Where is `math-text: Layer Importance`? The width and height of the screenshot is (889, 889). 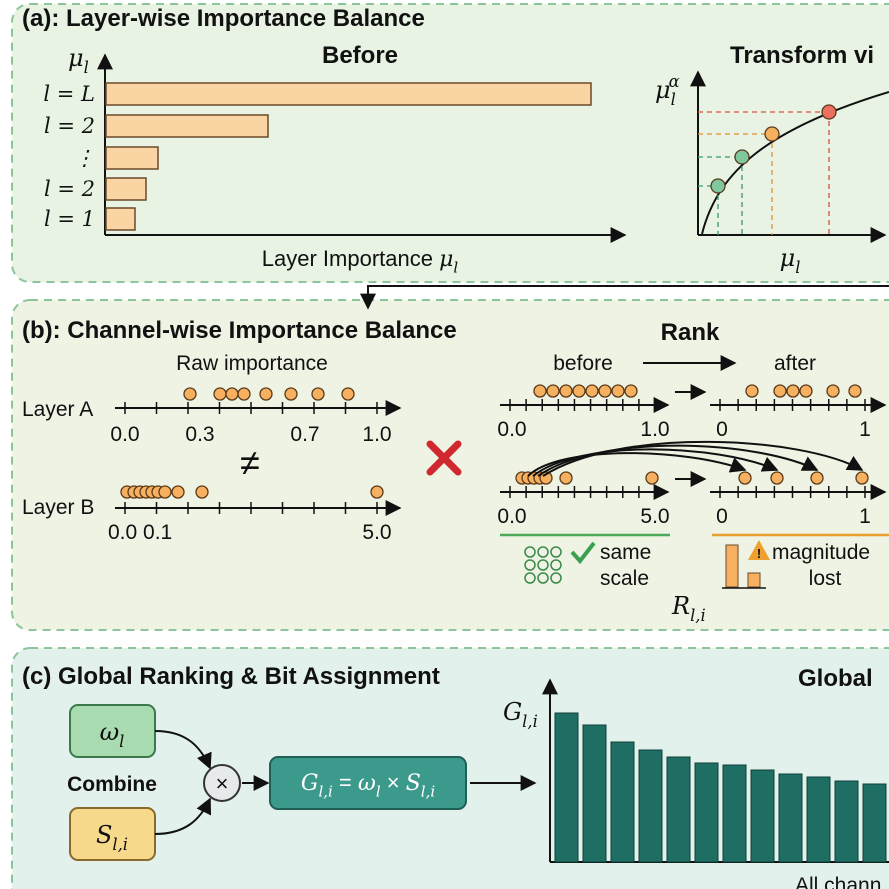 math-text: Layer Importance is located at coordinates (350, 258).